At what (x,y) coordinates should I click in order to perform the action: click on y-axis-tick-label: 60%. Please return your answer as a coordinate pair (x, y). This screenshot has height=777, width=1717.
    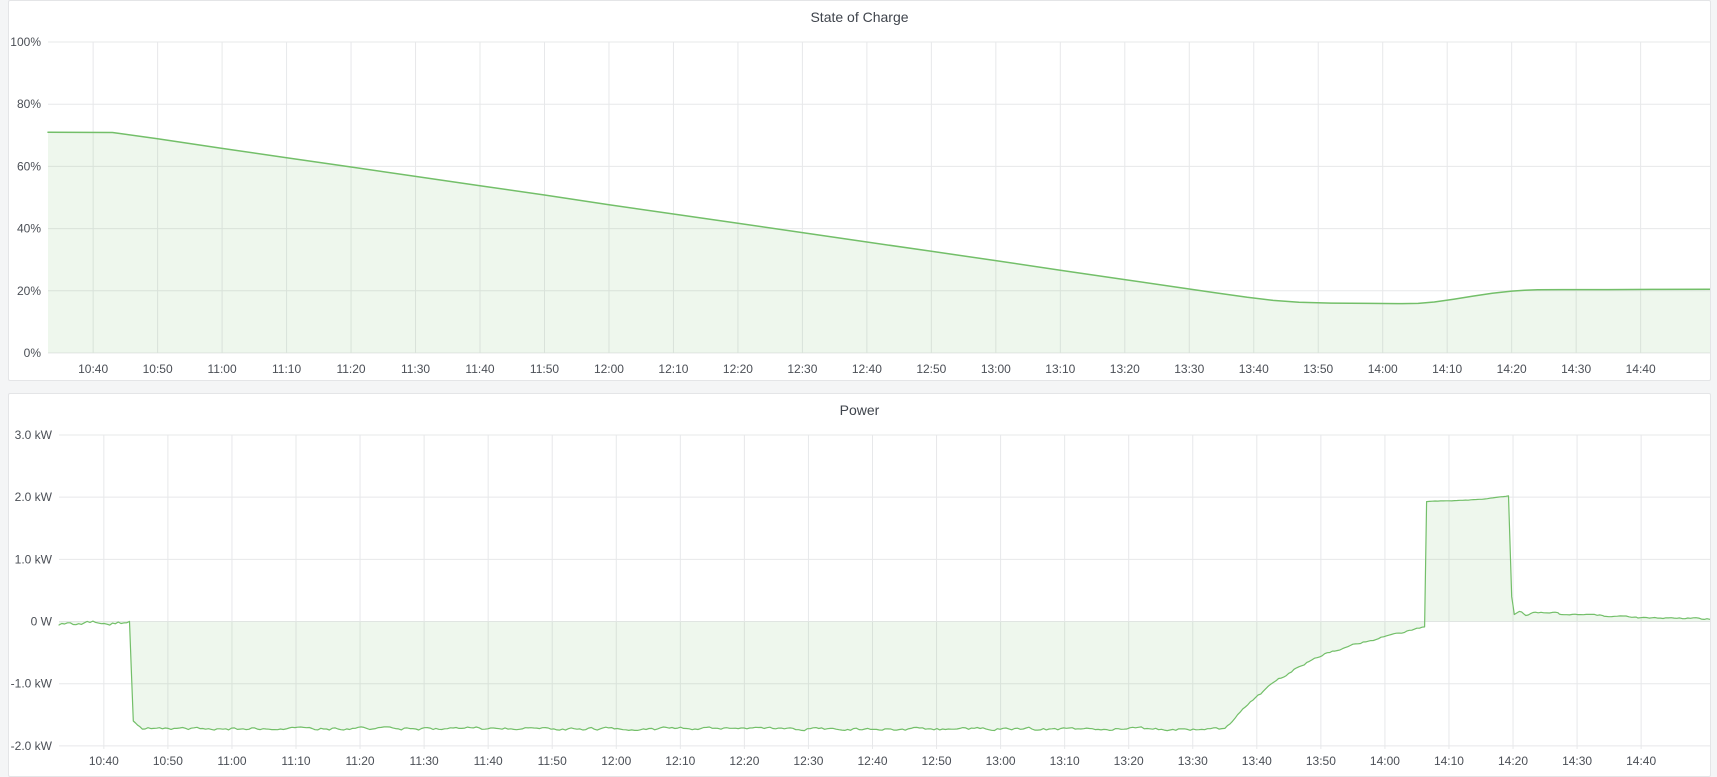
    Looking at the image, I should click on (29, 166).